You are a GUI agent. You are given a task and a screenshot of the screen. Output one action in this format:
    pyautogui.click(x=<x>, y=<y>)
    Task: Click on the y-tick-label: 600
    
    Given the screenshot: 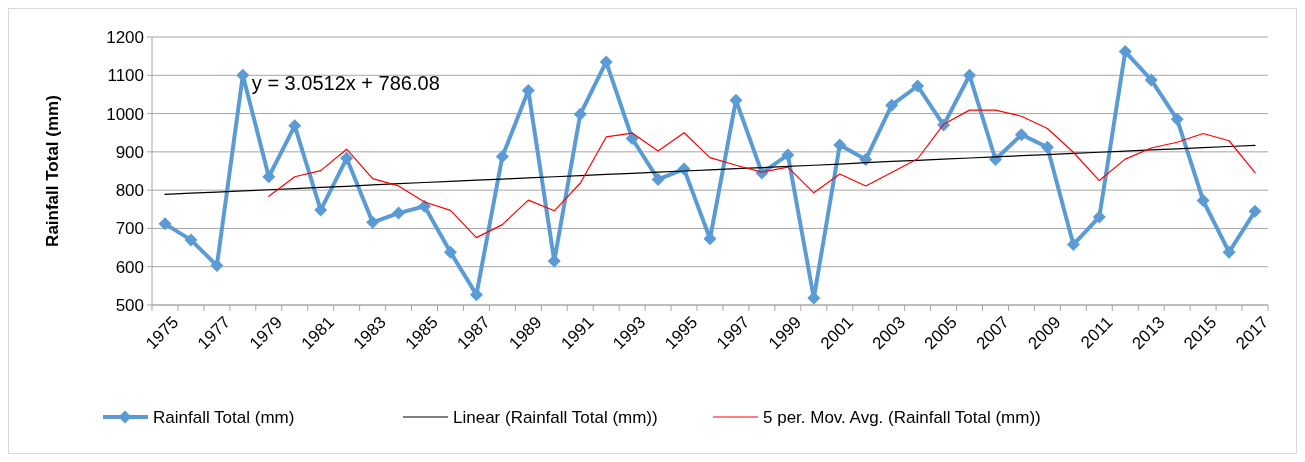 What is the action you would take?
    pyautogui.click(x=129, y=267)
    